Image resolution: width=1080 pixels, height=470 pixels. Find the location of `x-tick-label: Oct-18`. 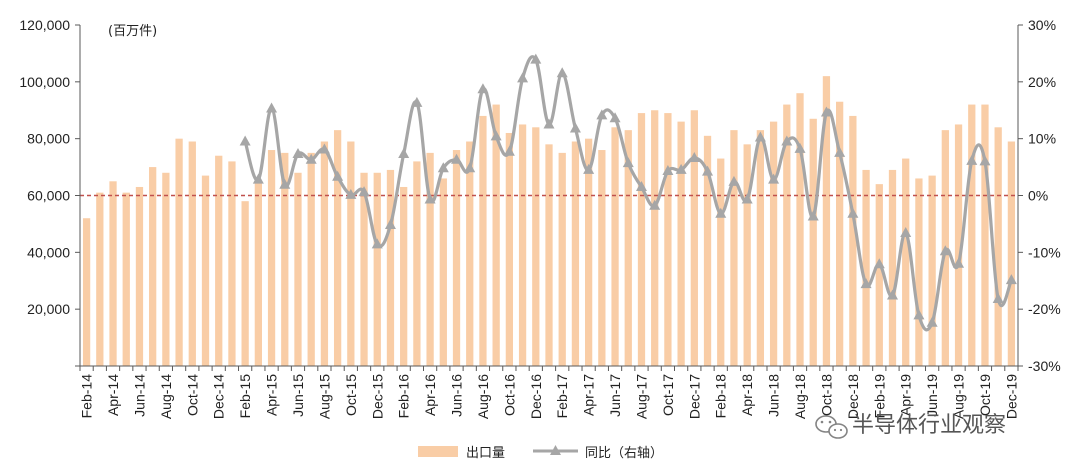

x-tick-label: Oct-18 is located at coordinates (826, 395).